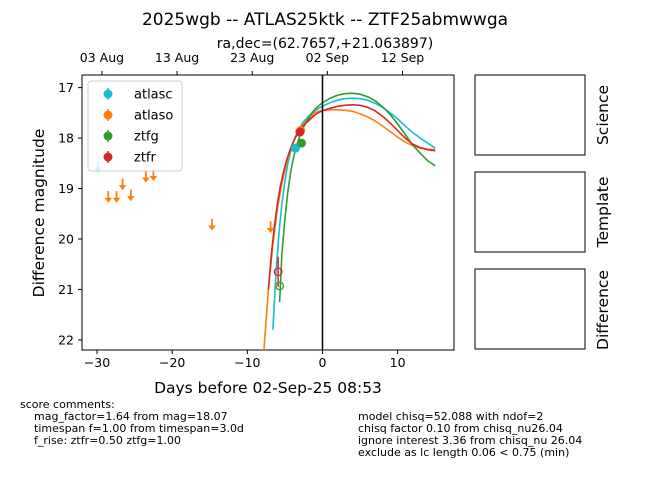 The image size is (650, 500). I want to click on legend-marker-ztfg, so click(108, 136).